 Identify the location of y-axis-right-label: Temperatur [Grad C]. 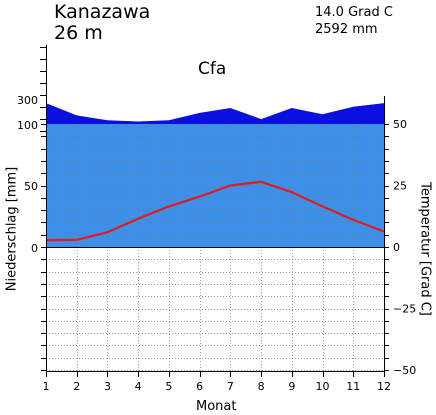
(425, 249).